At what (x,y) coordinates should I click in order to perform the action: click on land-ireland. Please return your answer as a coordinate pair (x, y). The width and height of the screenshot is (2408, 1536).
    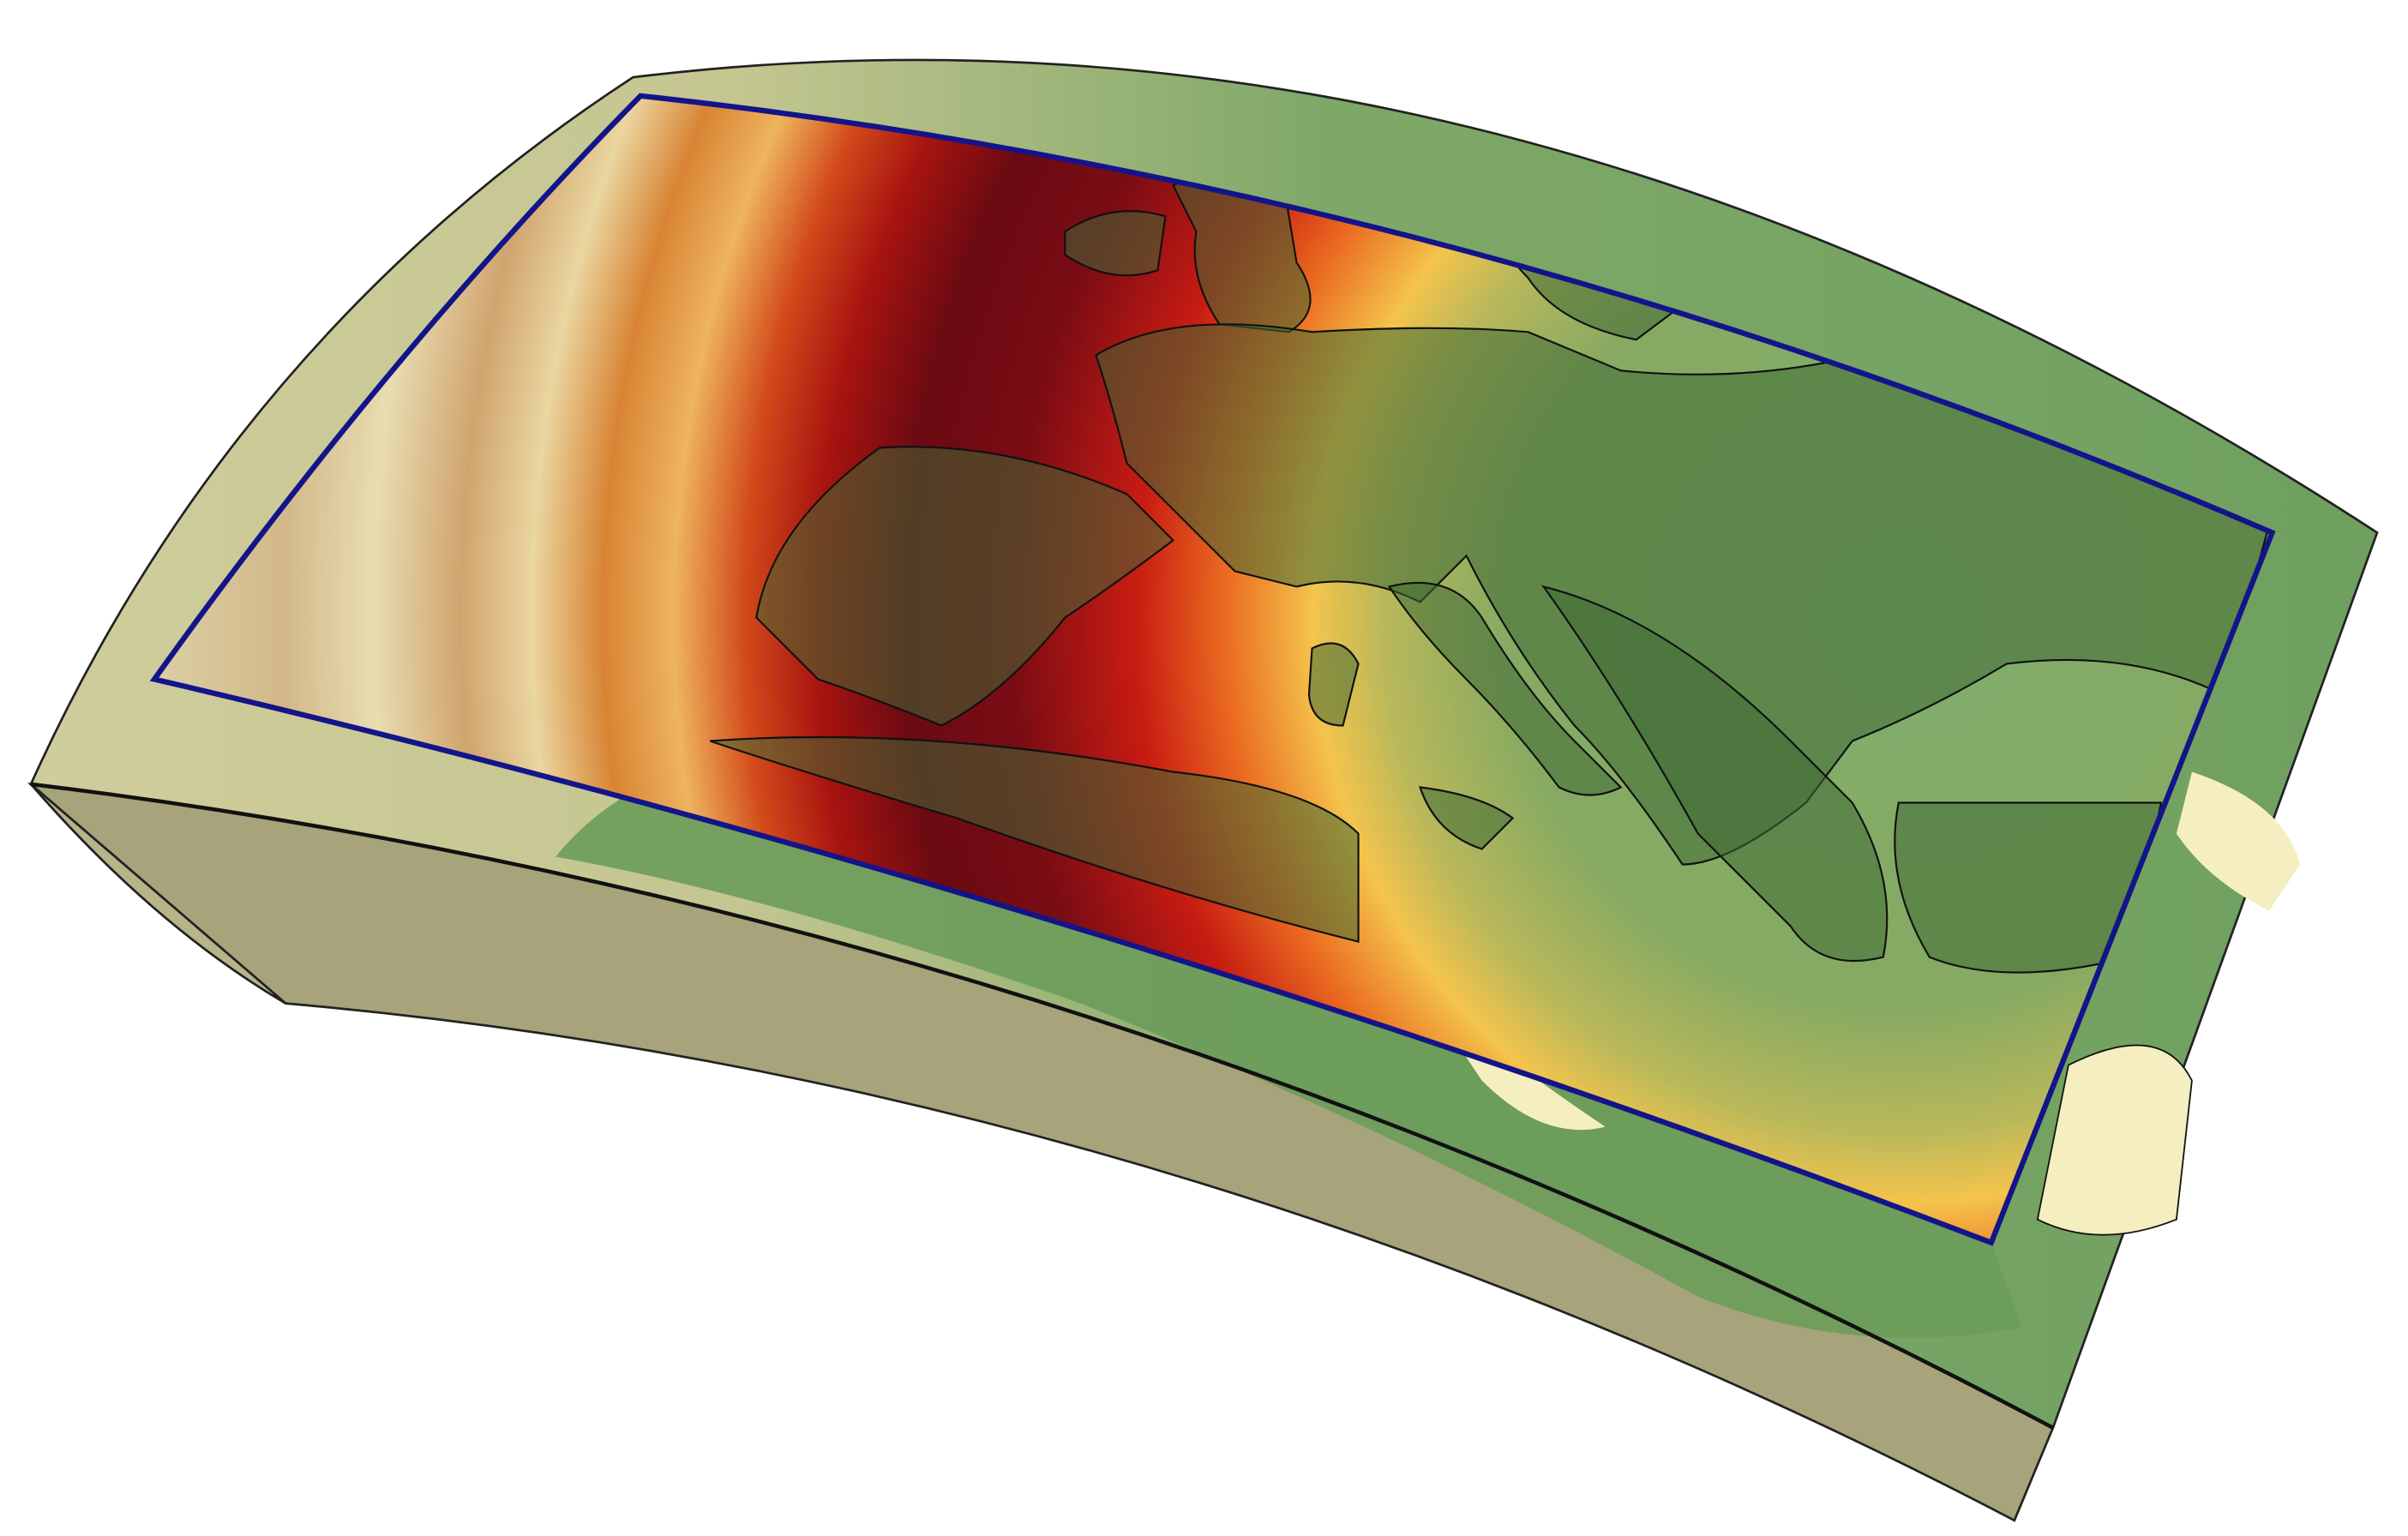
    Looking at the image, I should click on (1115, 244).